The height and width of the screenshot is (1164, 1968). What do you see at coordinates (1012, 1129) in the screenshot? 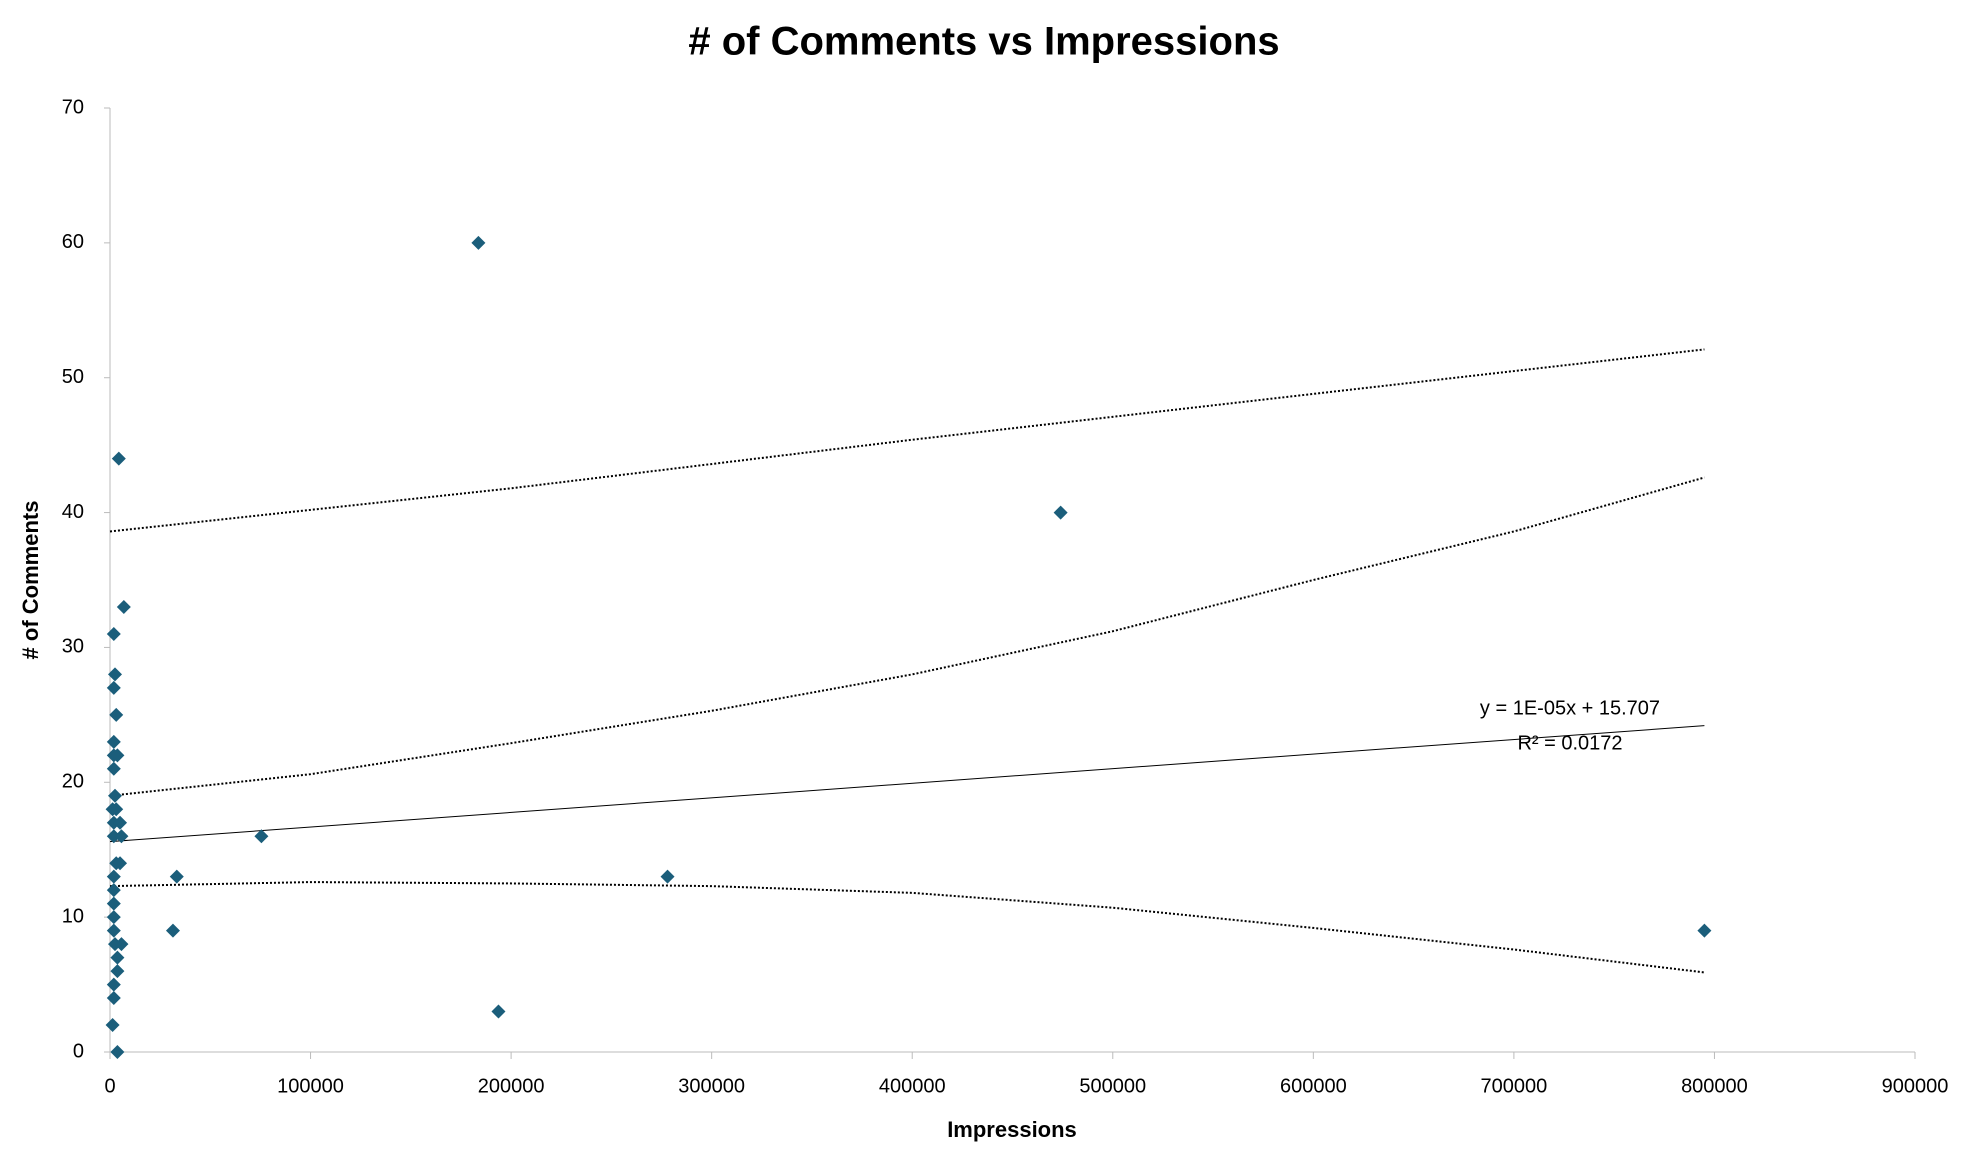
I see `x-axis-label: Impressions` at bounding box center [1012, 1129].